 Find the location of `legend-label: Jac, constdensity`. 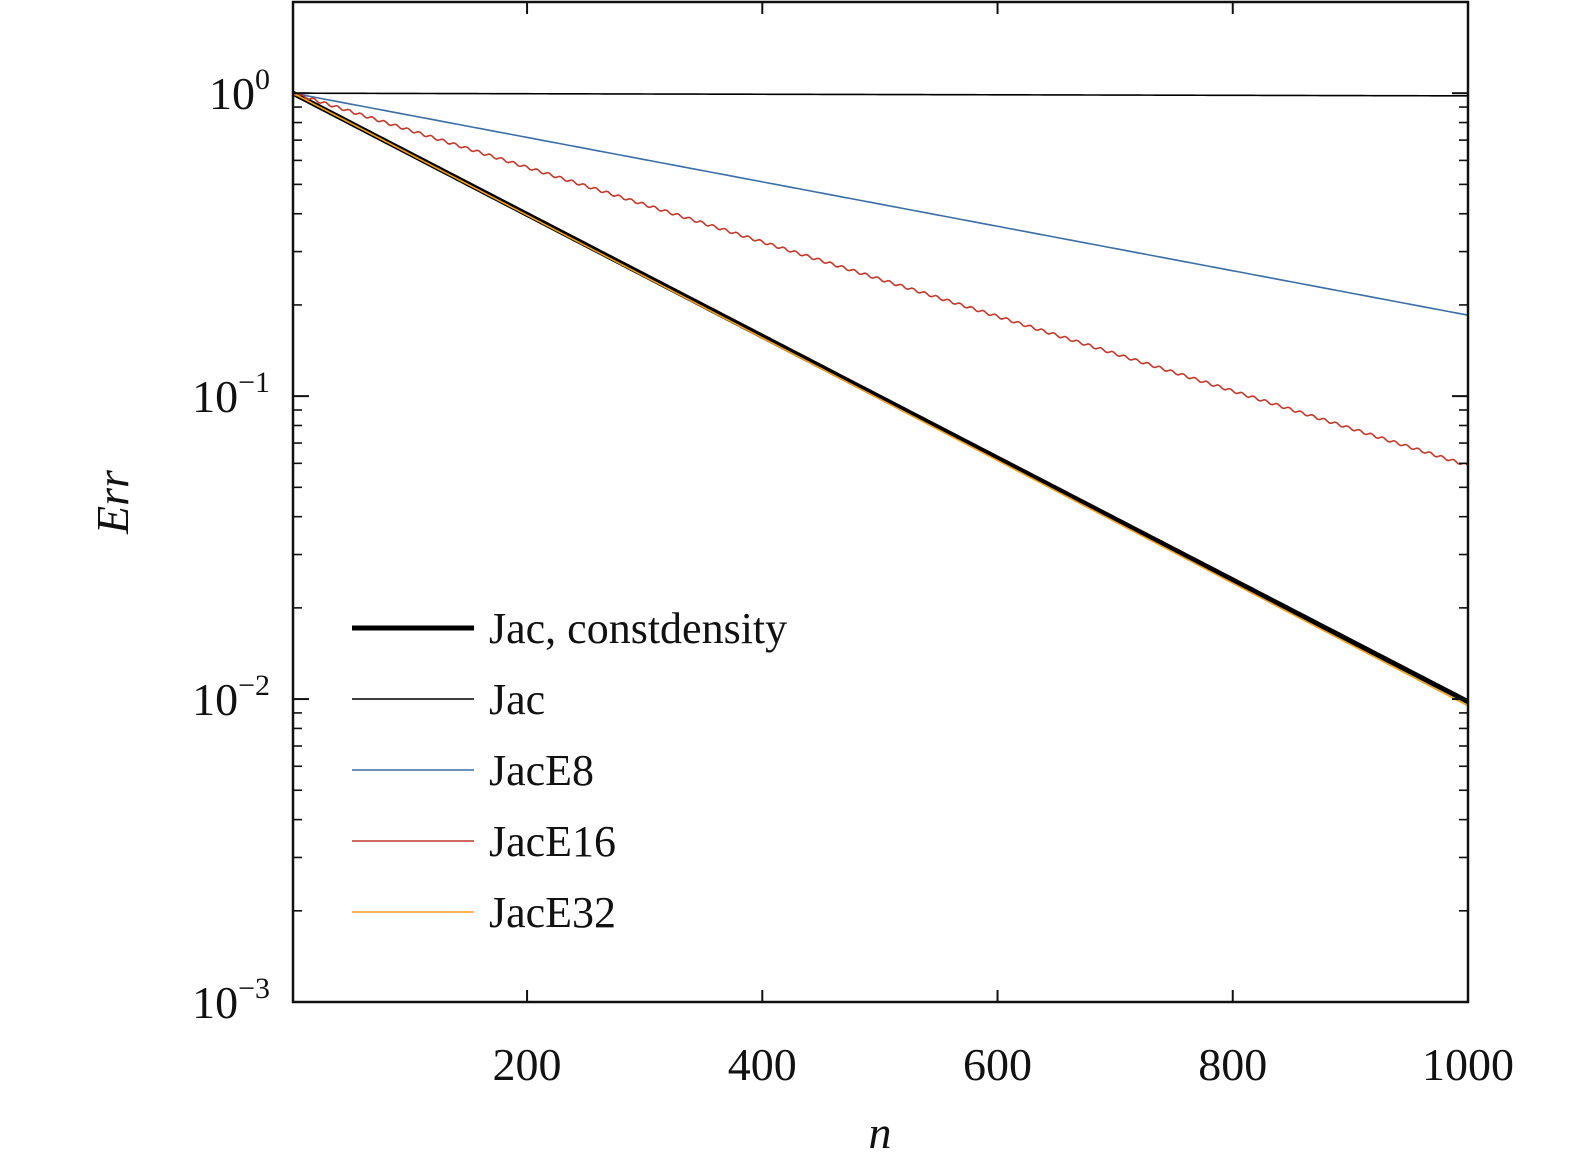

legend-label: Jac, constdensity is located at coordinates (638, 628).